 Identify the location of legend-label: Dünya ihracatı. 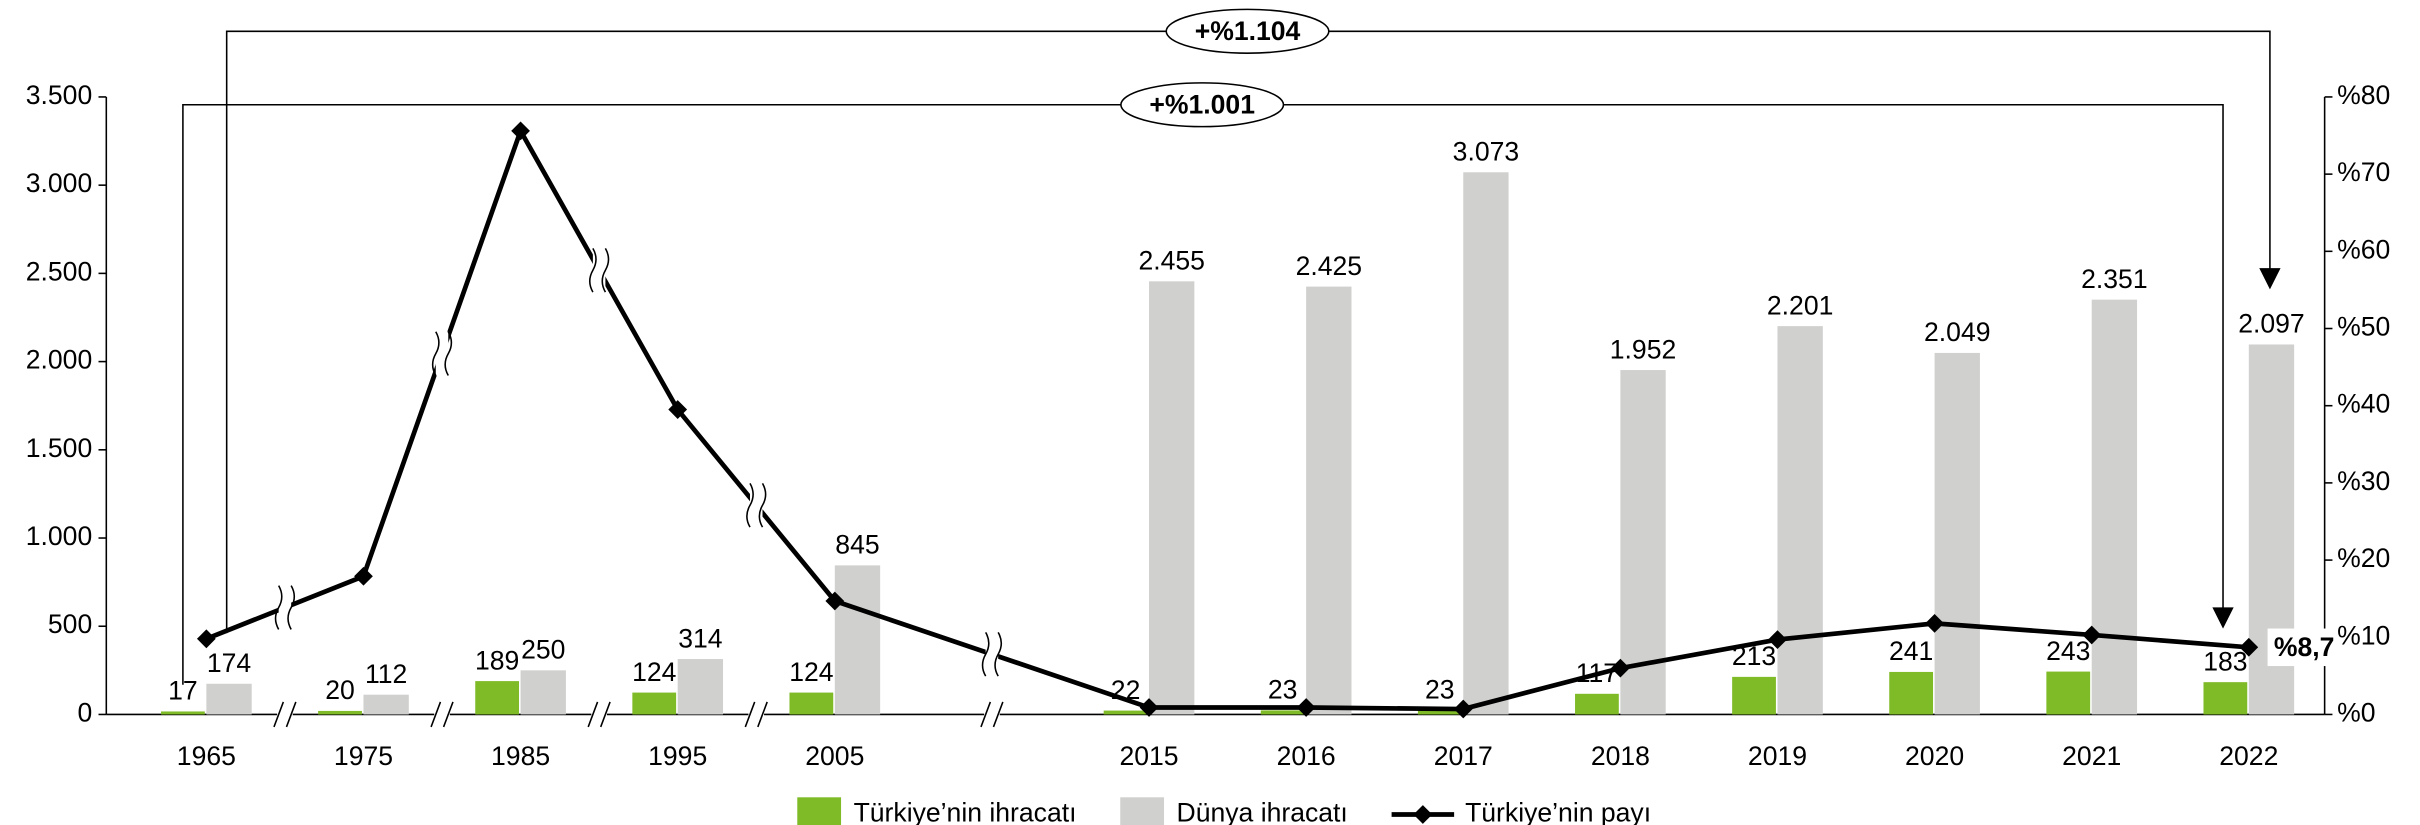
(1262, 811).